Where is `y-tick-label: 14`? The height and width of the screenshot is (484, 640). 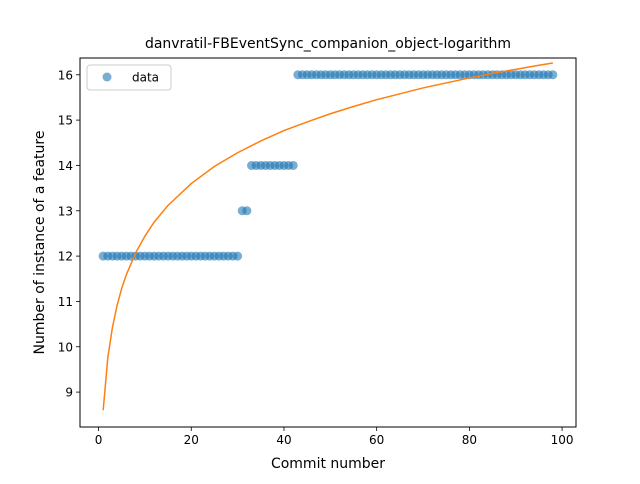
y-tick-label: 14 is located at coordinates (65, 166).